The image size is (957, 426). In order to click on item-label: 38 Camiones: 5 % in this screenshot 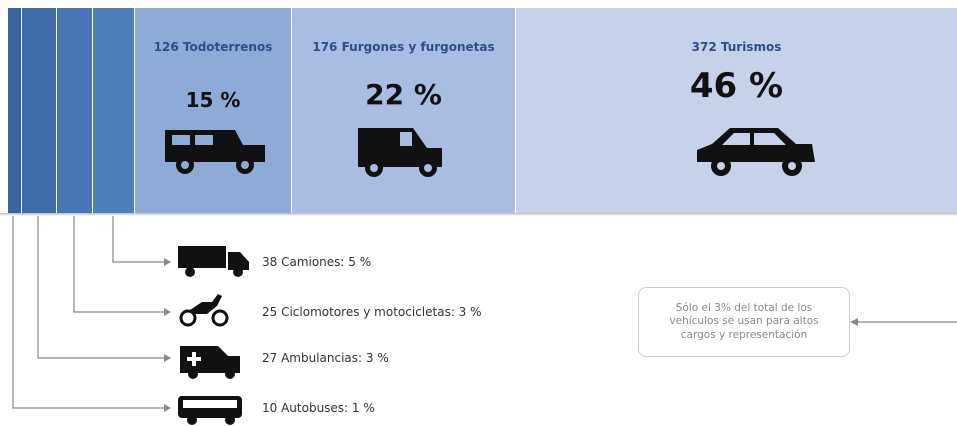, I will do `click(317, 262)`.